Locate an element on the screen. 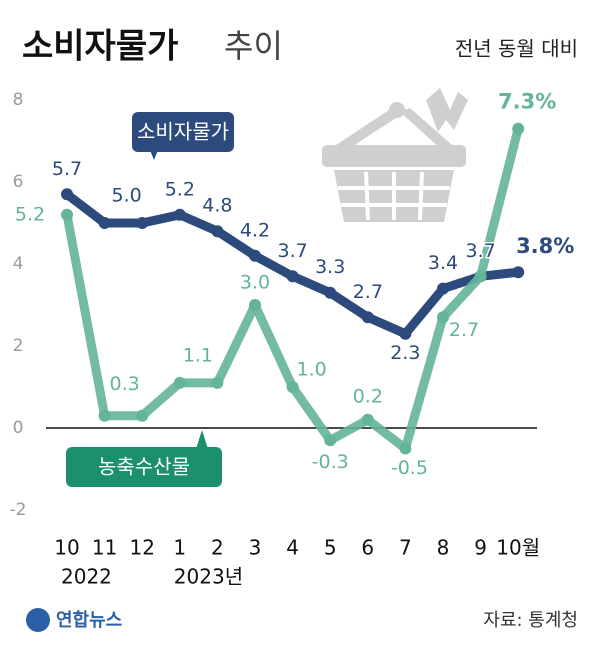  chart-title: 소비자물가 is located at coordinates (100, 47).